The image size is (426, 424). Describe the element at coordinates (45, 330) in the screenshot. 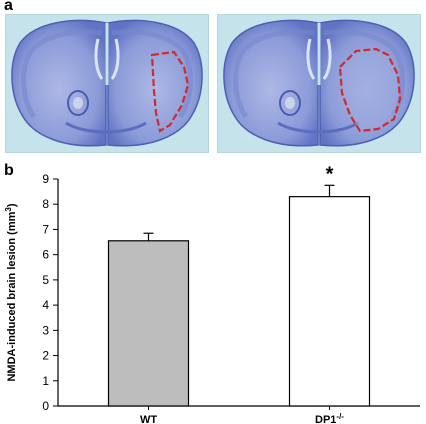

I see `y-tick-label: 3` at that location.